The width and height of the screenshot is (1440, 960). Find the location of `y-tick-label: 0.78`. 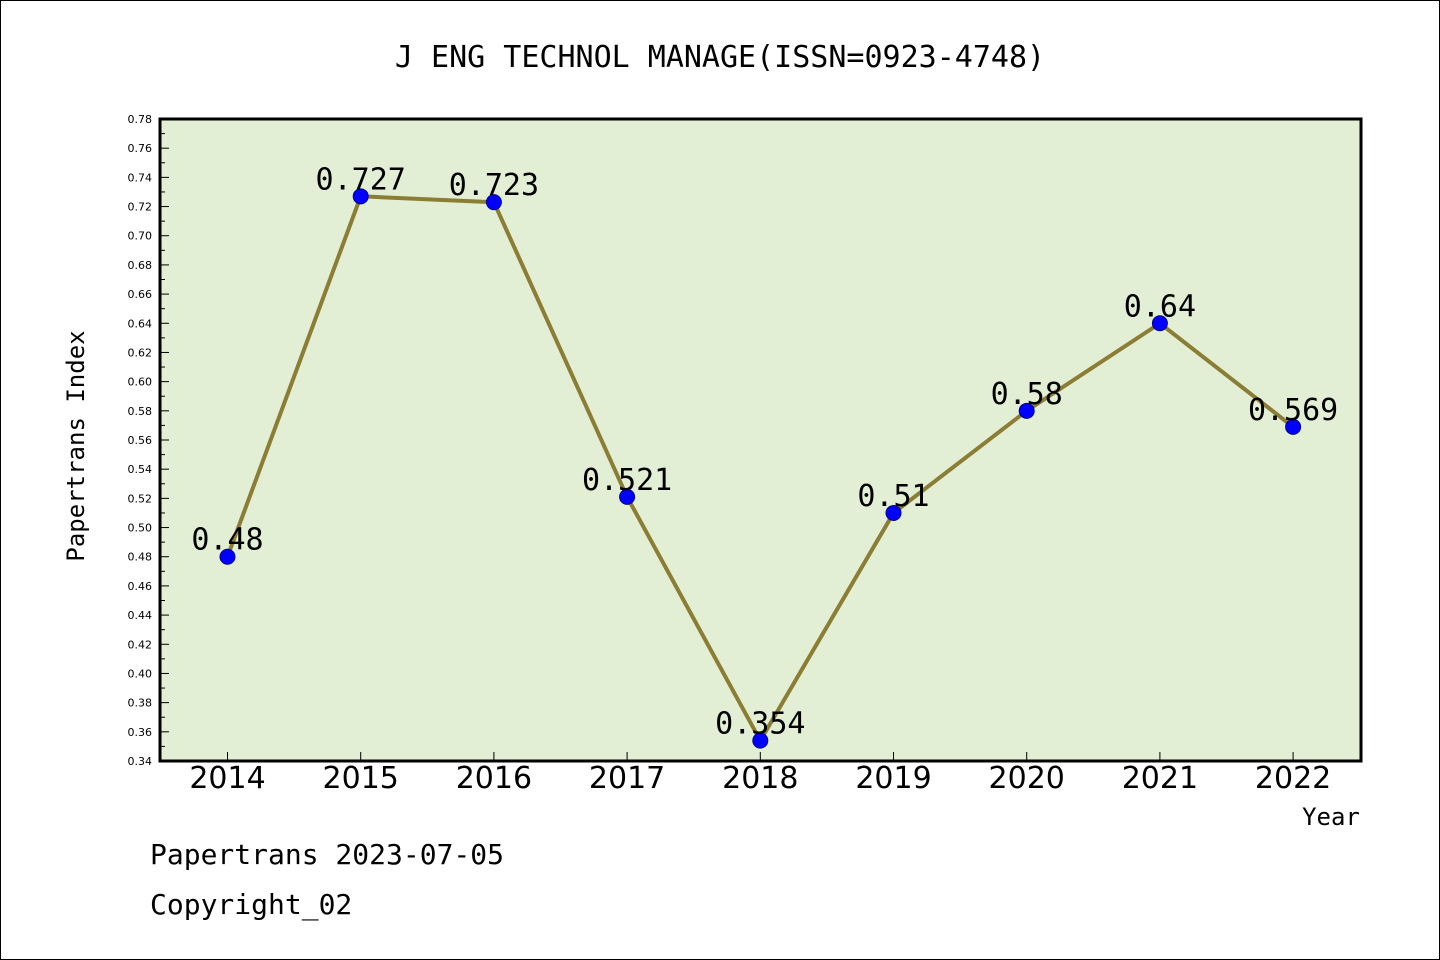

y-tick-label: 0.78 is located at coordinates (140, 119).